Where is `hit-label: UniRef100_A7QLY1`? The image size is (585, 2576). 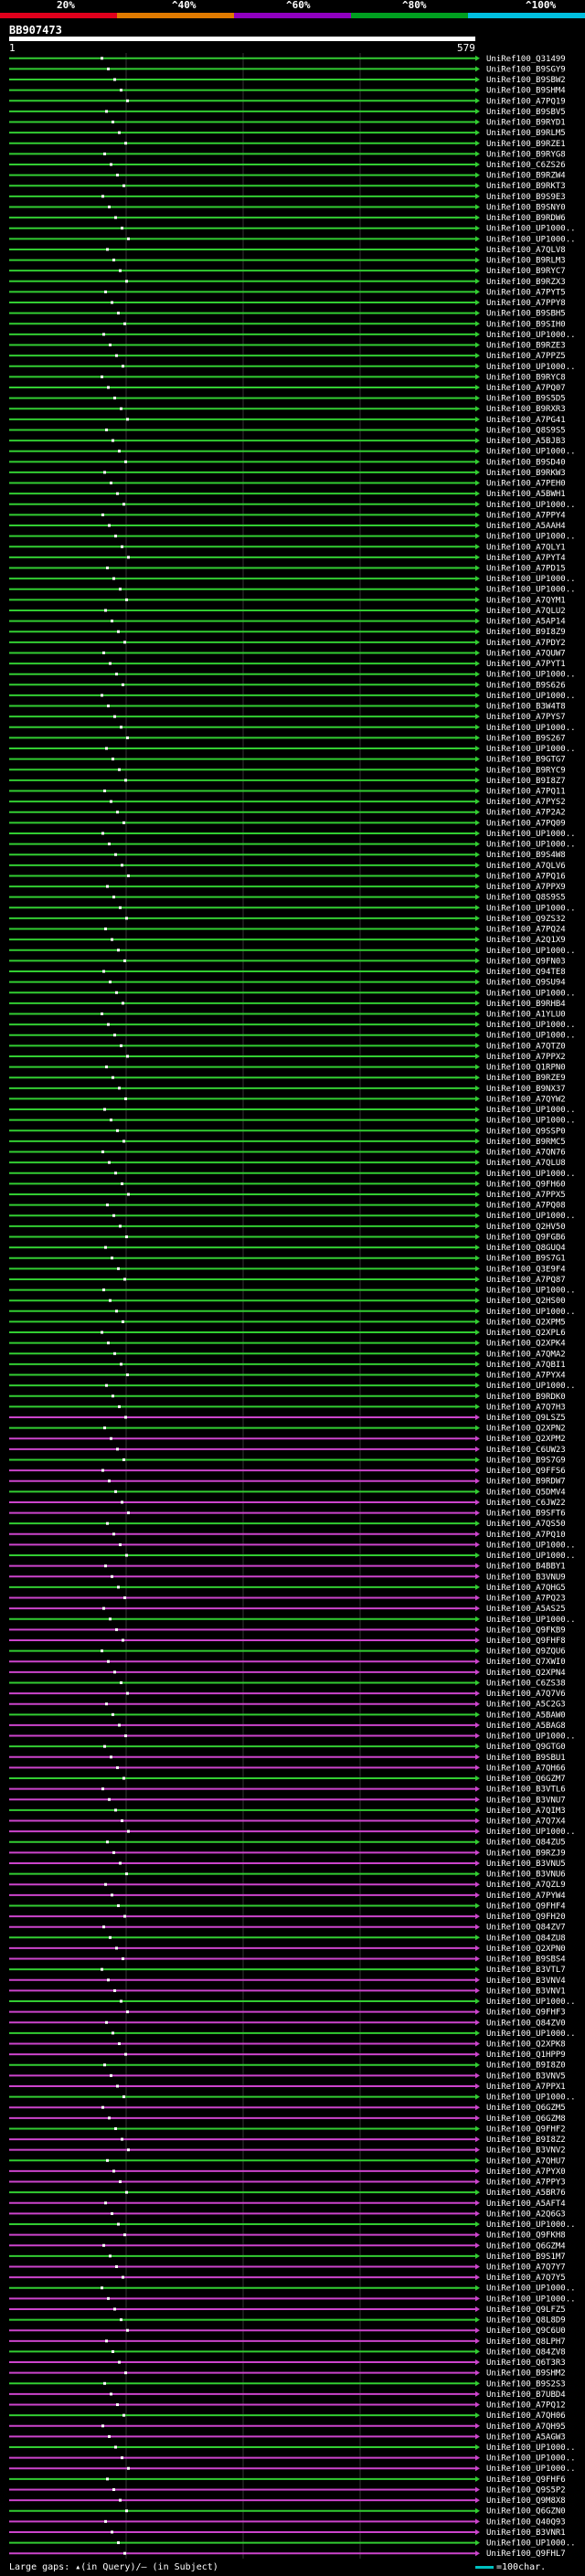
hit-label: UniRef100_A7QLY1 is located at coordinates (526, 547).